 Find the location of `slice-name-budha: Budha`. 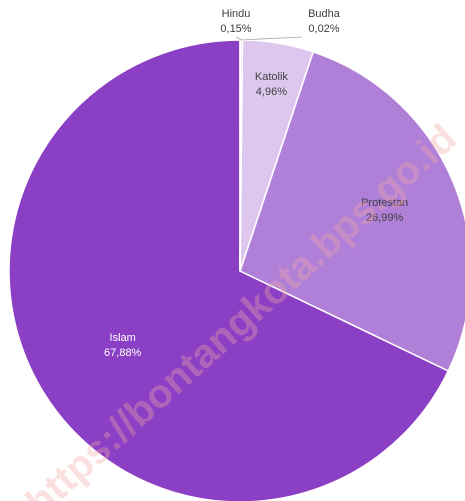

slice-name-budha: Budha is located at coordinates (324, 14).